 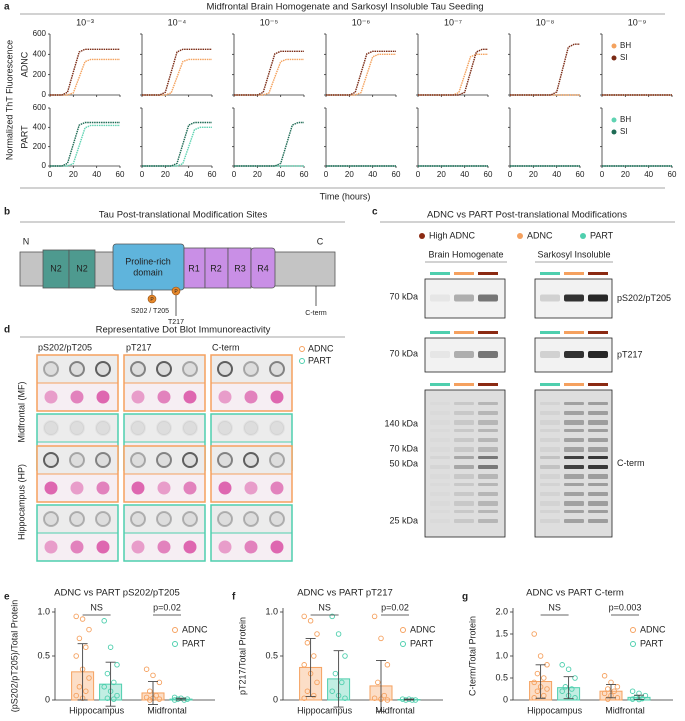 I want to click on marker-label: 70 kDa, so click(x=403, y=448).